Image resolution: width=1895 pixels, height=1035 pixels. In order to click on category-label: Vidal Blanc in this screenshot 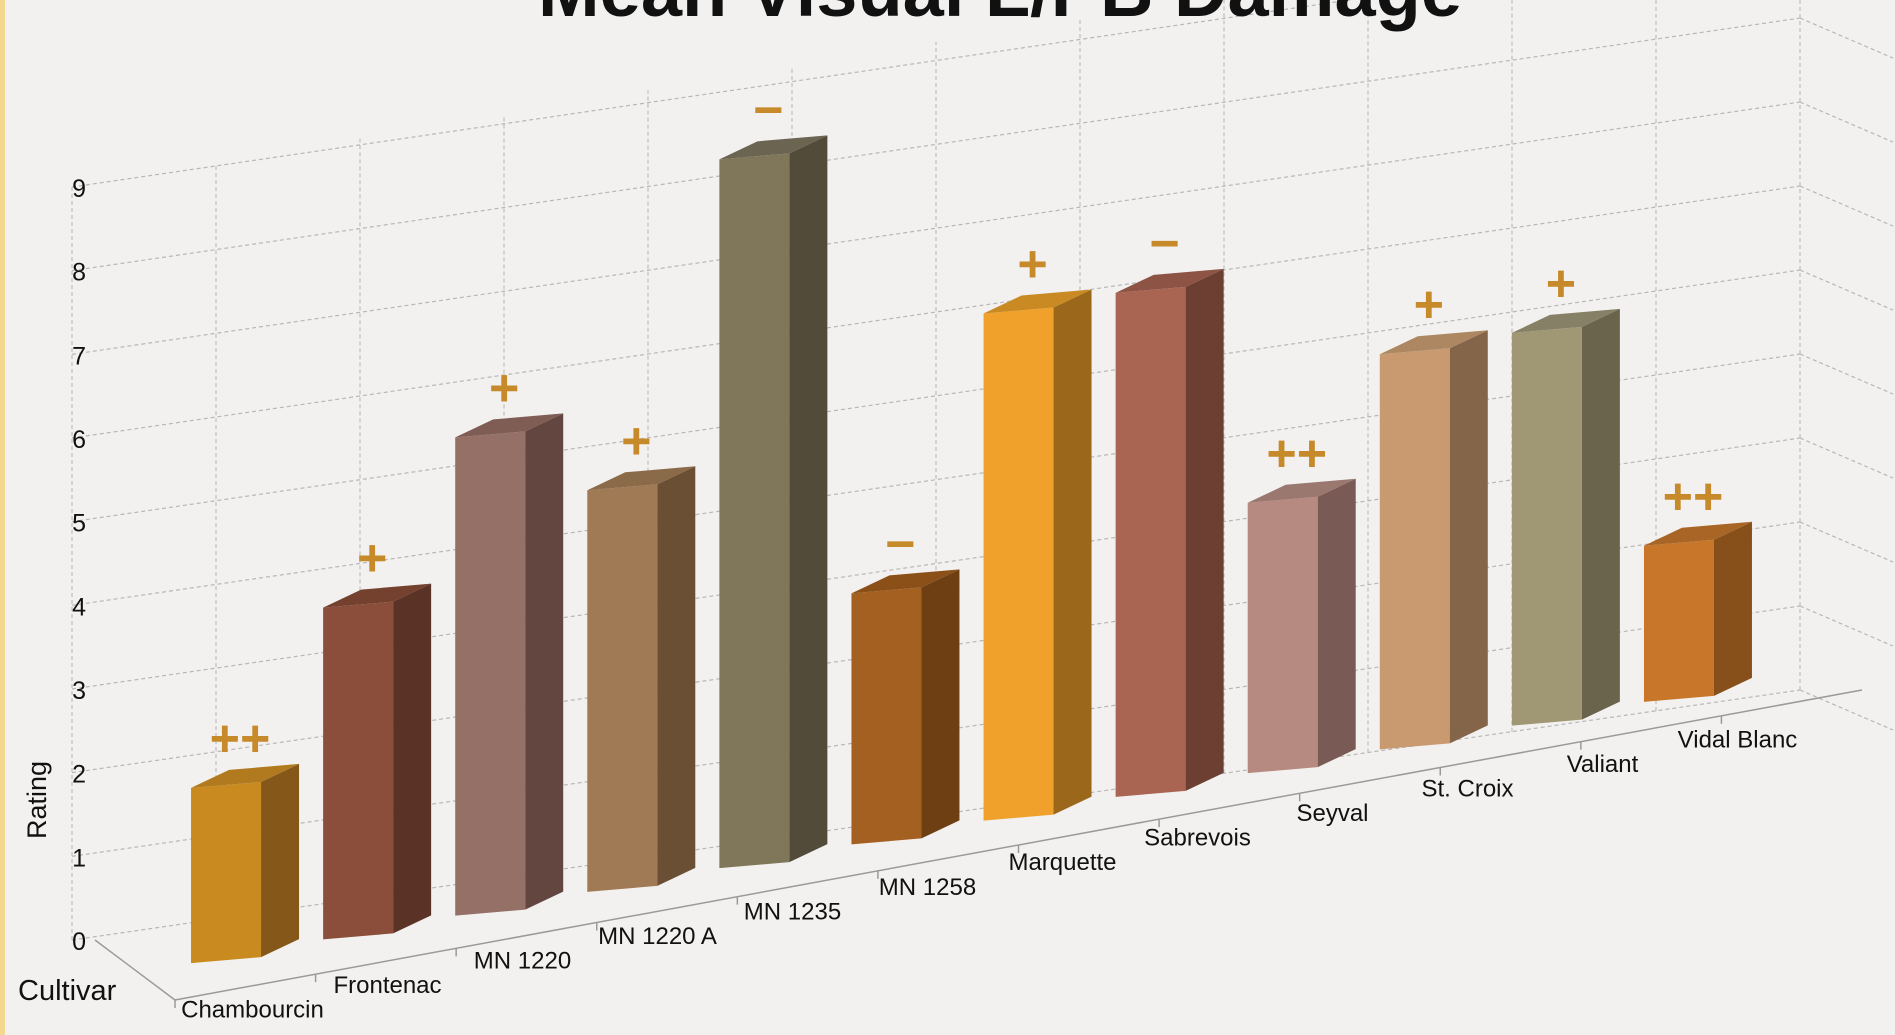, I will do `click(1738, 739)`.